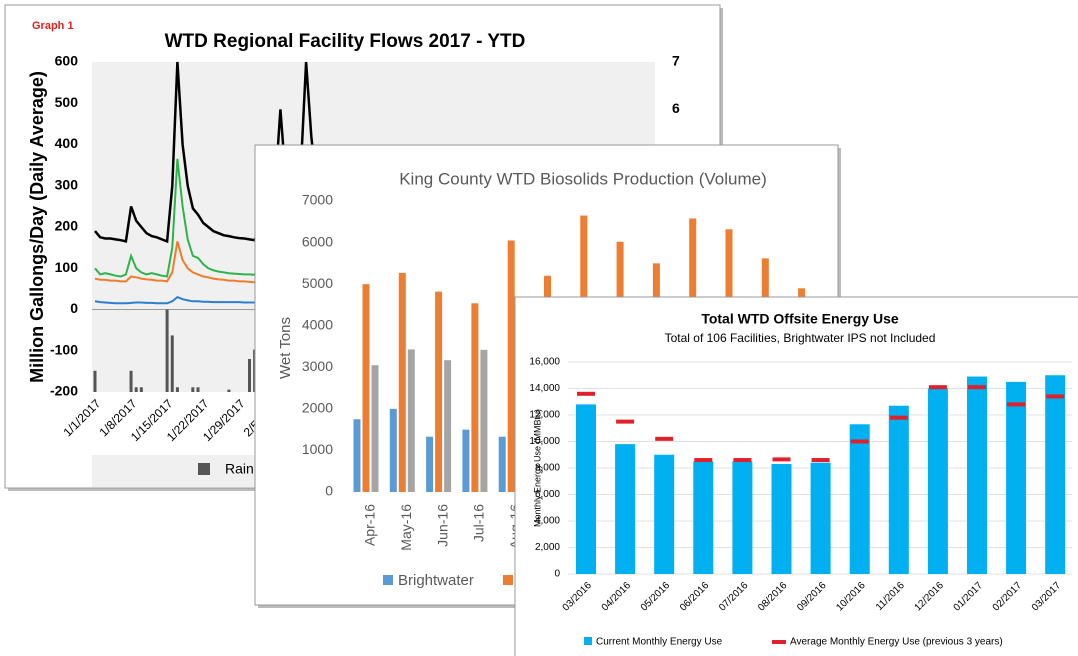  Describe the element at coordinates (544, 415) in the screenshot. I see `y-tick-label: 12,000` at that location.